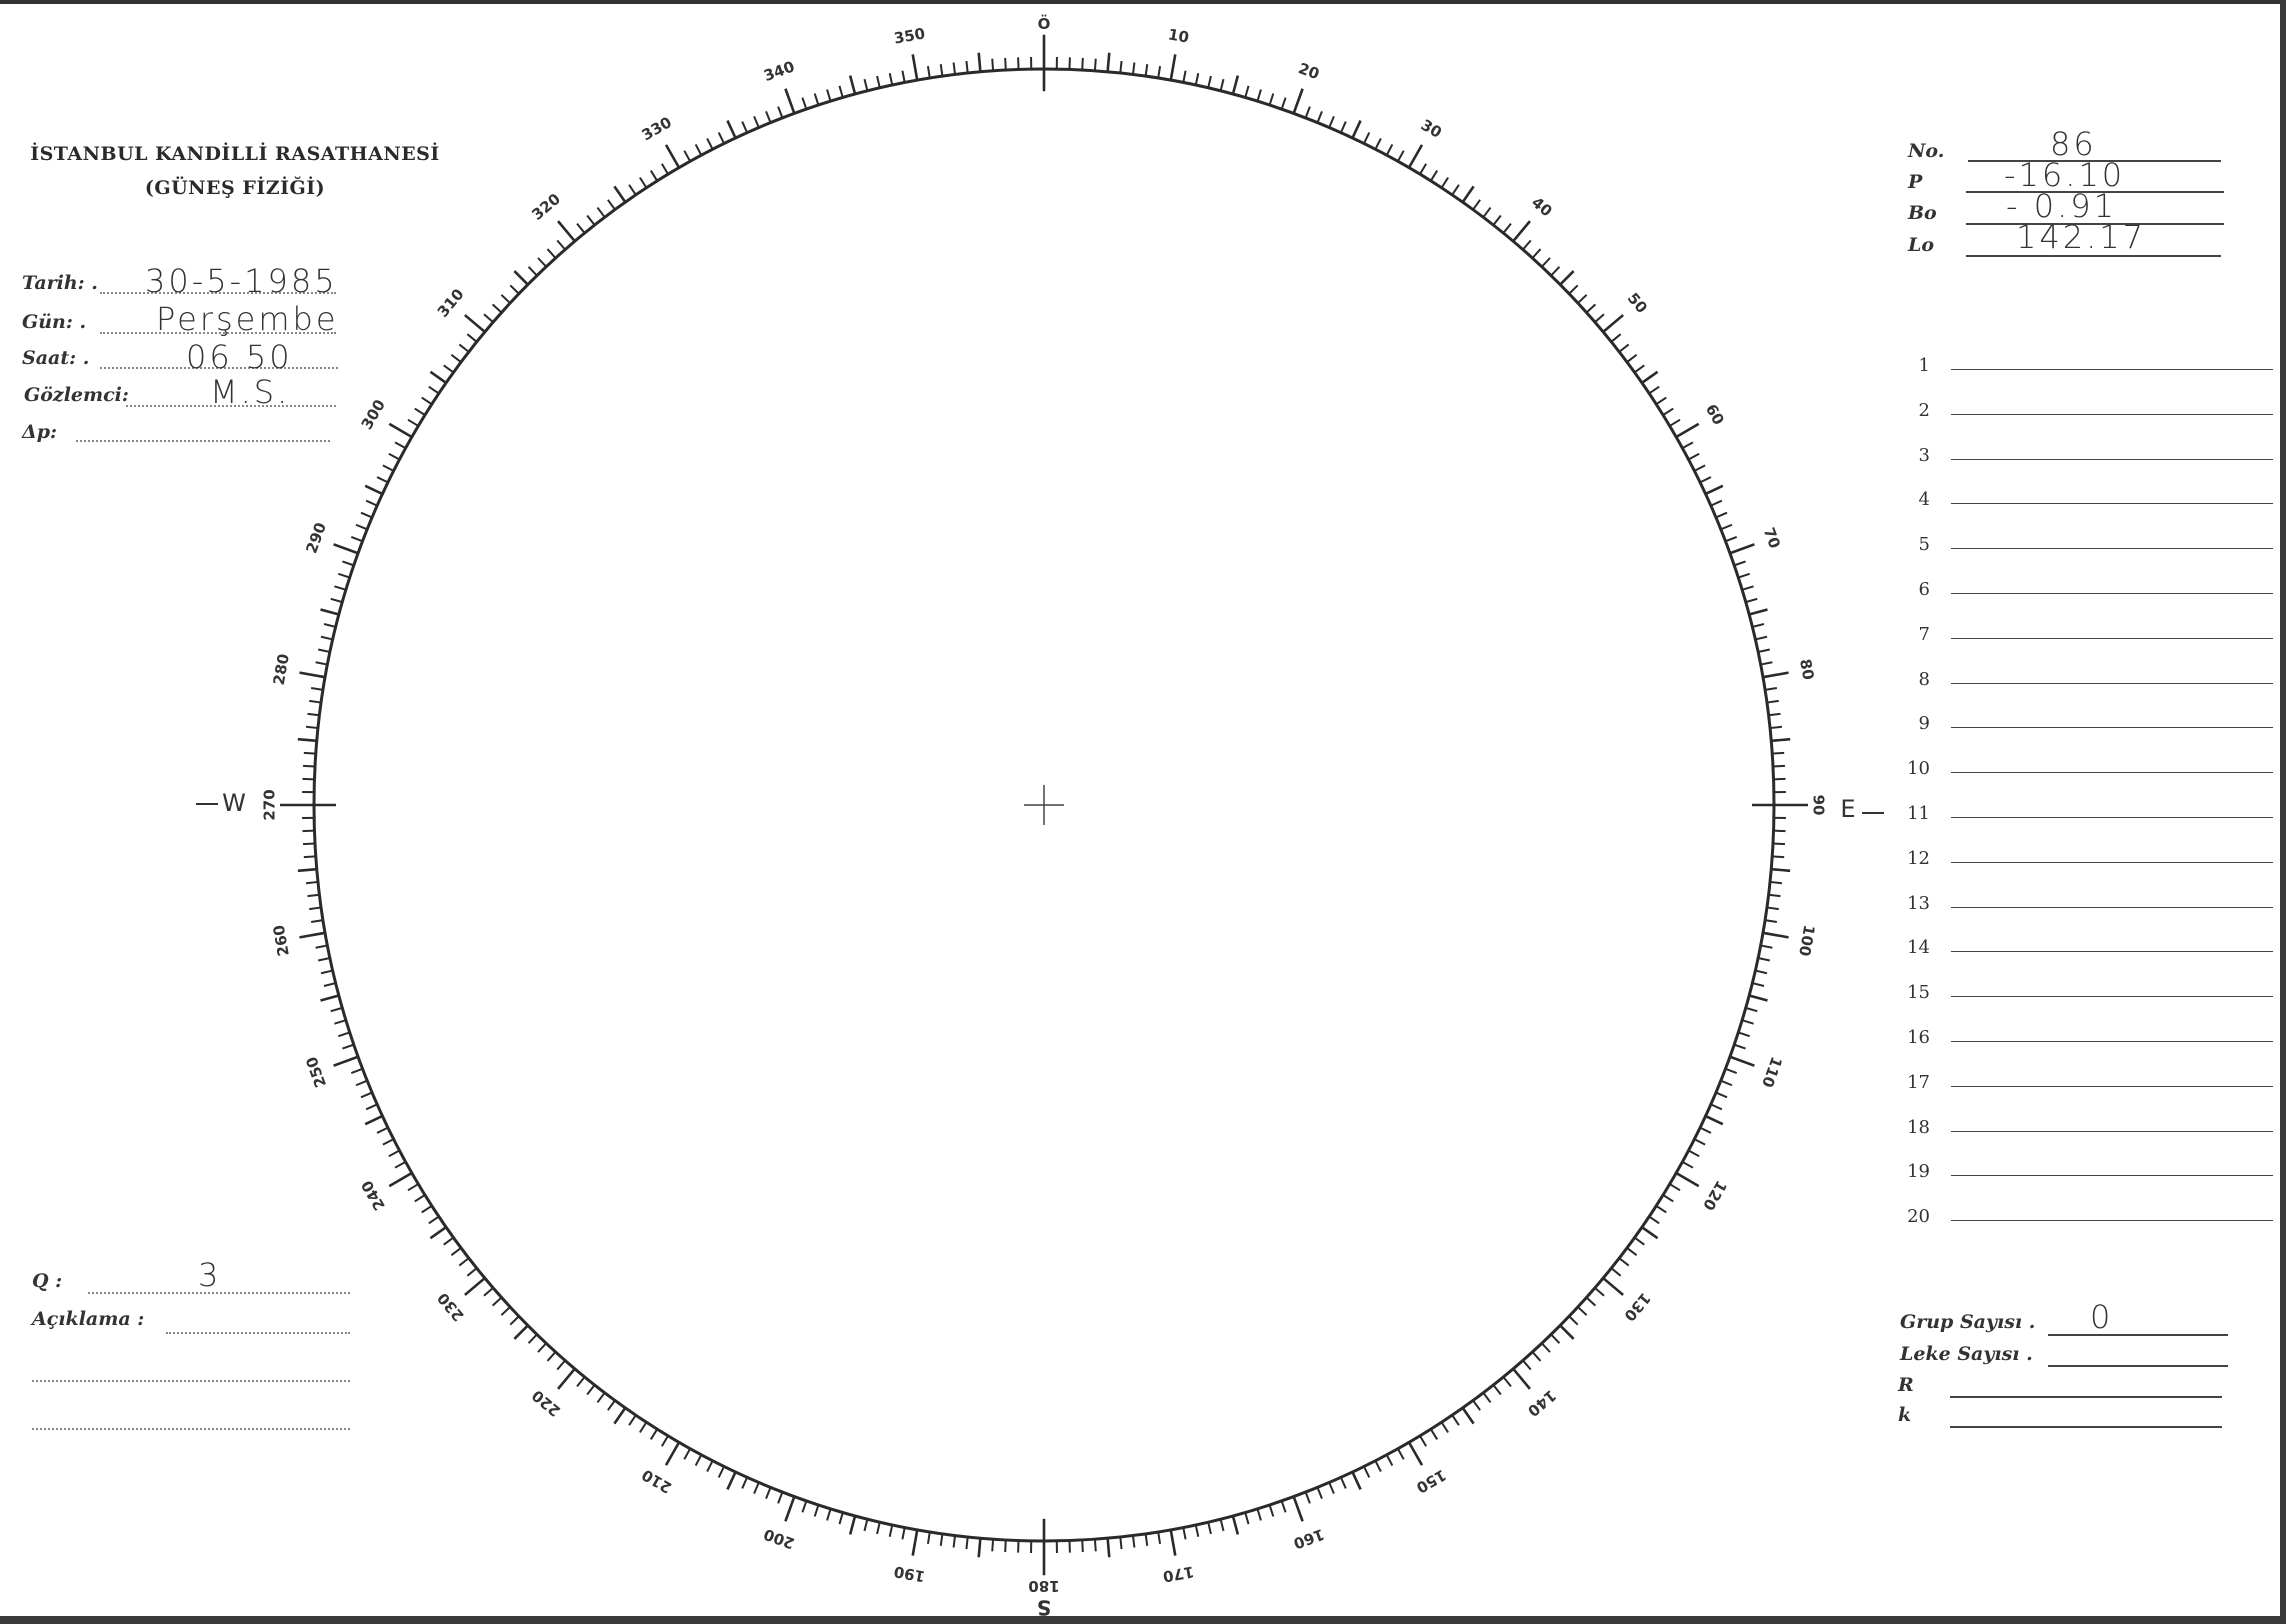 The width and height of the screenshot is (2286, 1624). I want to click on number-value: 86, so click(2073, 144).